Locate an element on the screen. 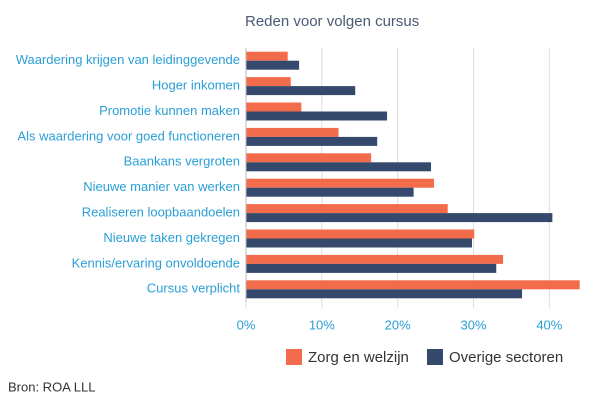 The image size is (614, 406). y-tick-label: Realiseren loopbaandoelen is located at coordinates (161, 212).